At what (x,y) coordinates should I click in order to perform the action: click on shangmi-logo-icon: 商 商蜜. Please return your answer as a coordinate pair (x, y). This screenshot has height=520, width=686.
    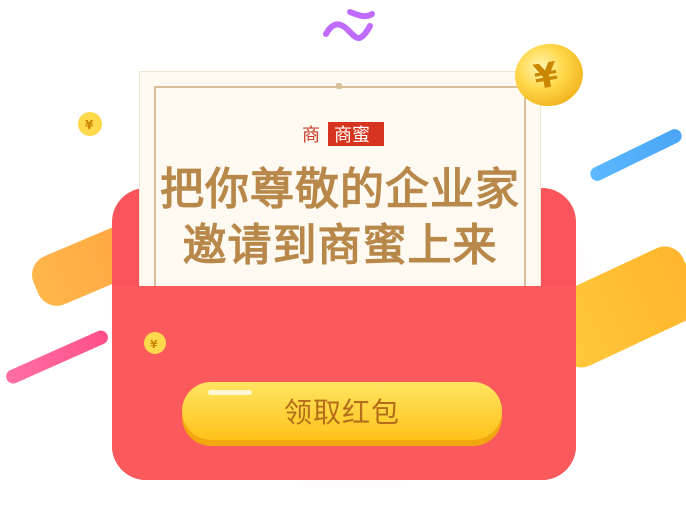
    Looking at the image, I should click on (343, 134).